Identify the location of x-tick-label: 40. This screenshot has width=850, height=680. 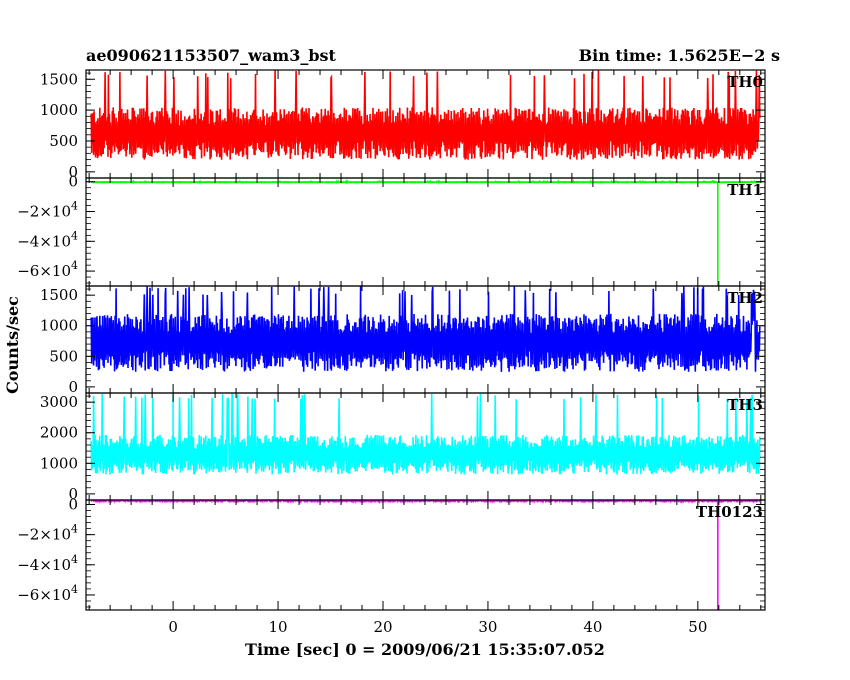
(592, 627).